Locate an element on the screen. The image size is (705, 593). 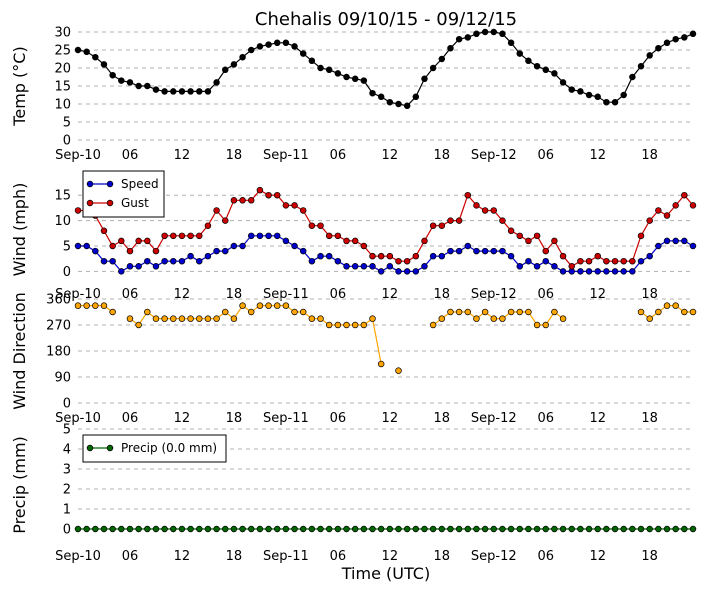
x-tick-label: Sep-12 is located at coordinates (494, 294).